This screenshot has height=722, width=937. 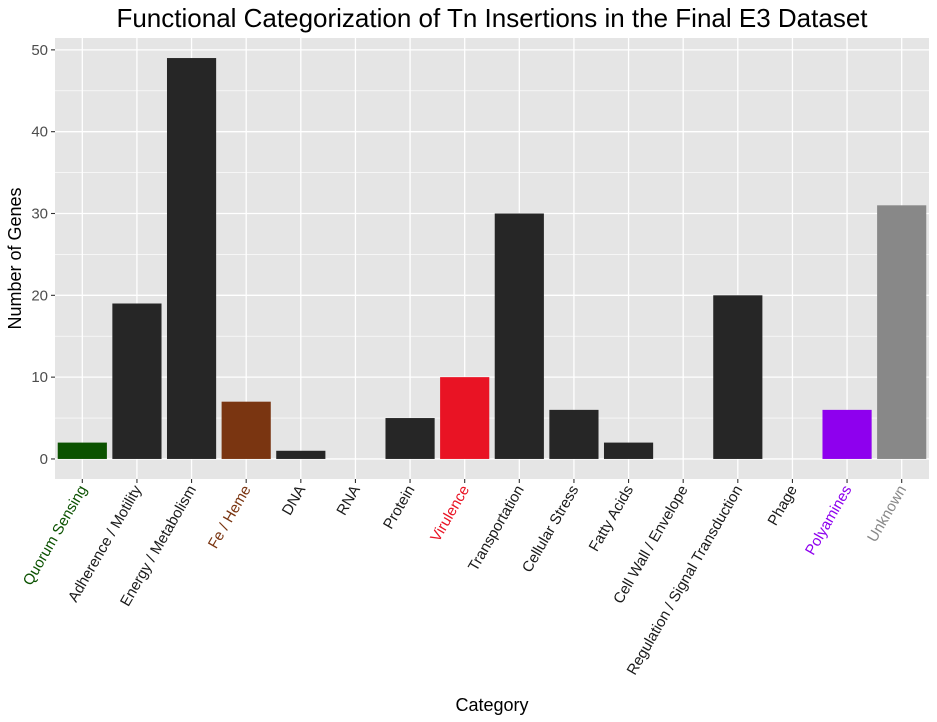 I want to click on y-tick-label: 40, so click(x=39, y=132).